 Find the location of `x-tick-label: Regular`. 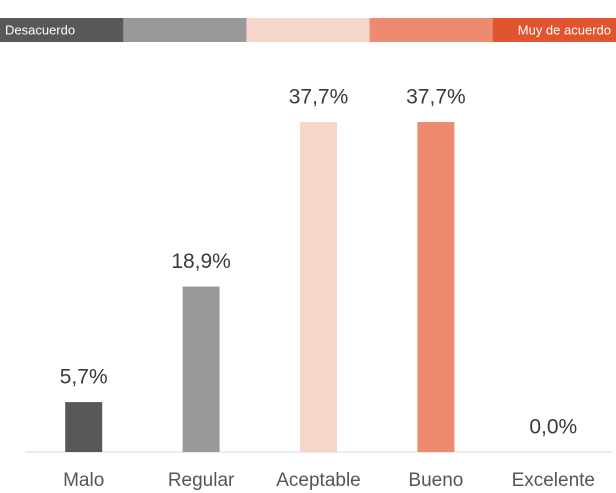

x-tick-label: Regular is located at coordinates (201, 480).